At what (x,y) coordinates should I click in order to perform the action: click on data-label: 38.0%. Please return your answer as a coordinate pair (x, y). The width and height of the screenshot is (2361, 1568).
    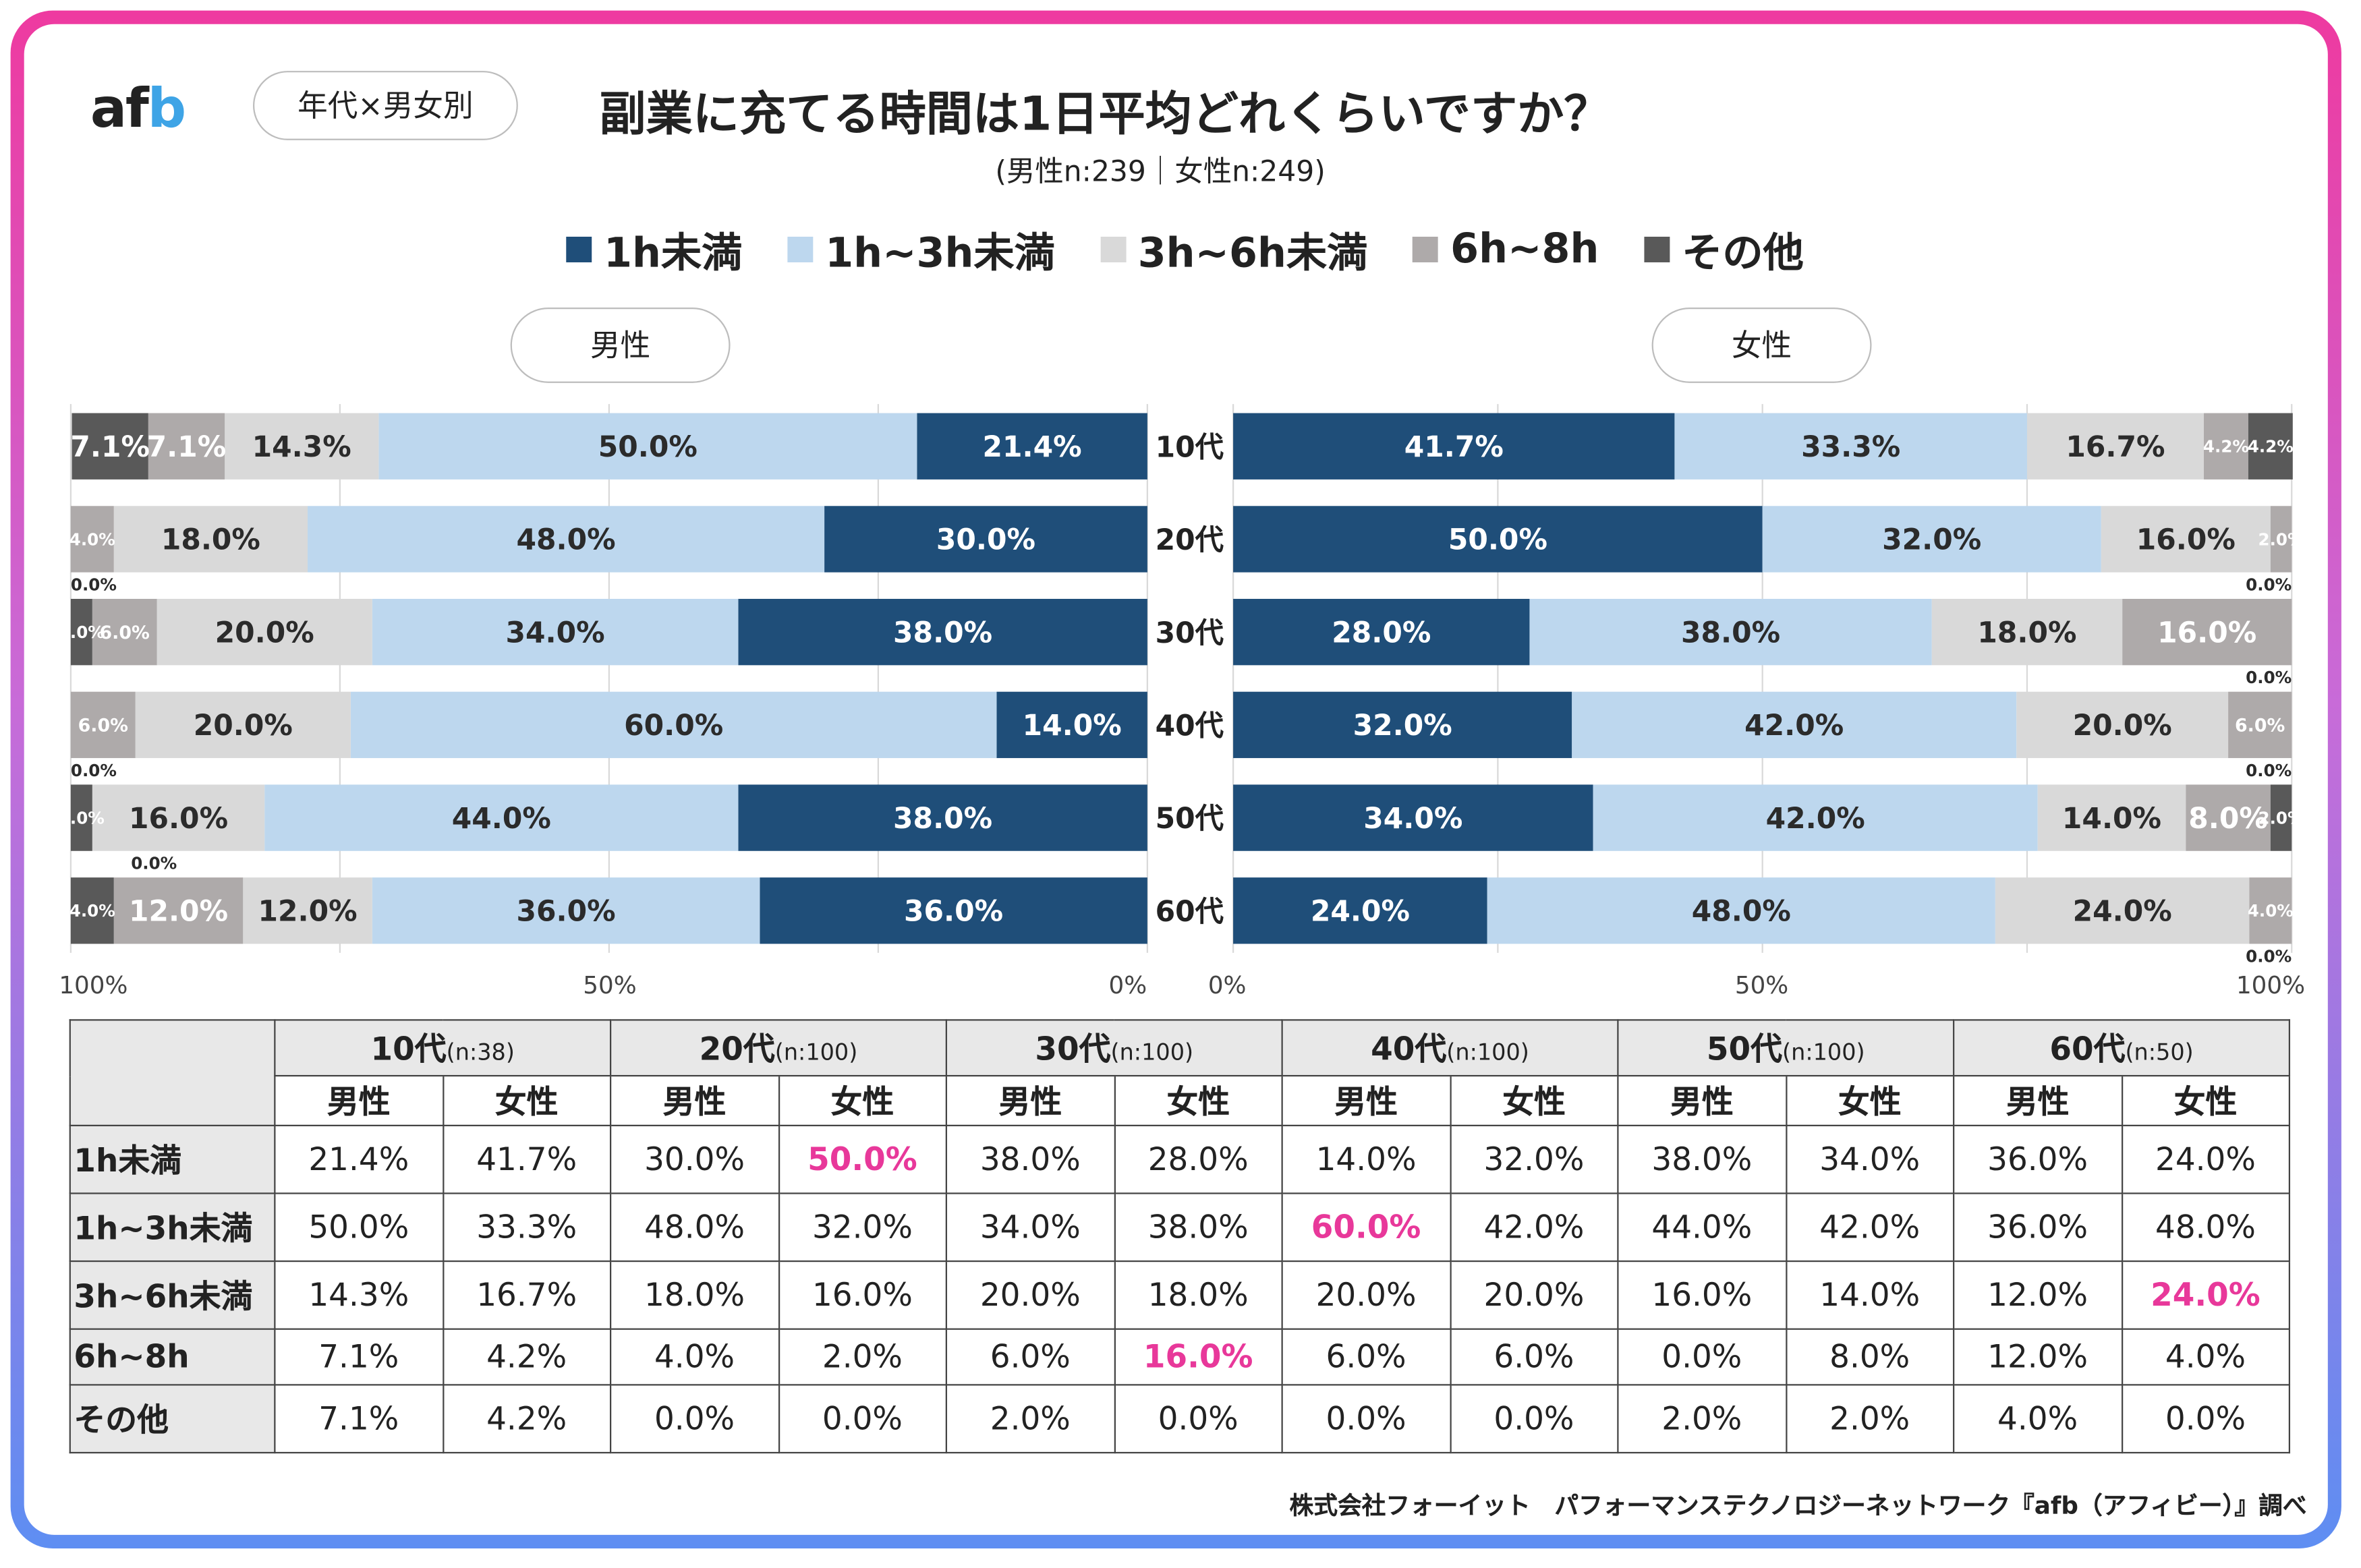
    Looking at the image, I should click on (943, 819).